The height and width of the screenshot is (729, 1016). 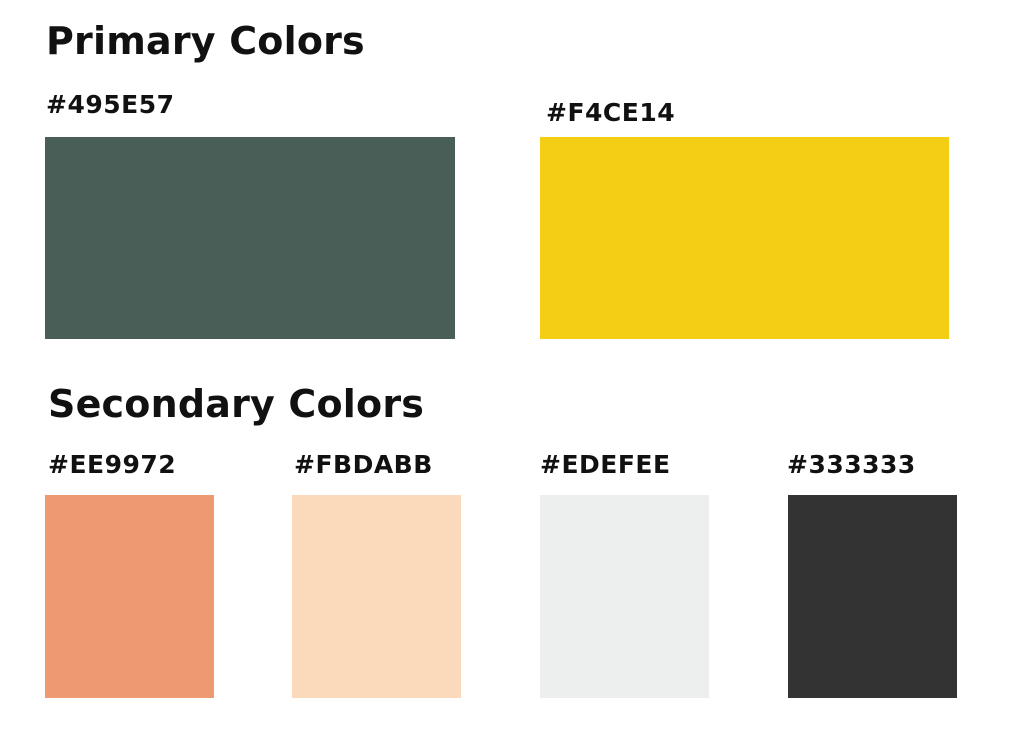 What do you see at coordinates (851, 464) in the screenshot?
I see `secondary-swatch-label: #333333` at bounding box center [851, 464].